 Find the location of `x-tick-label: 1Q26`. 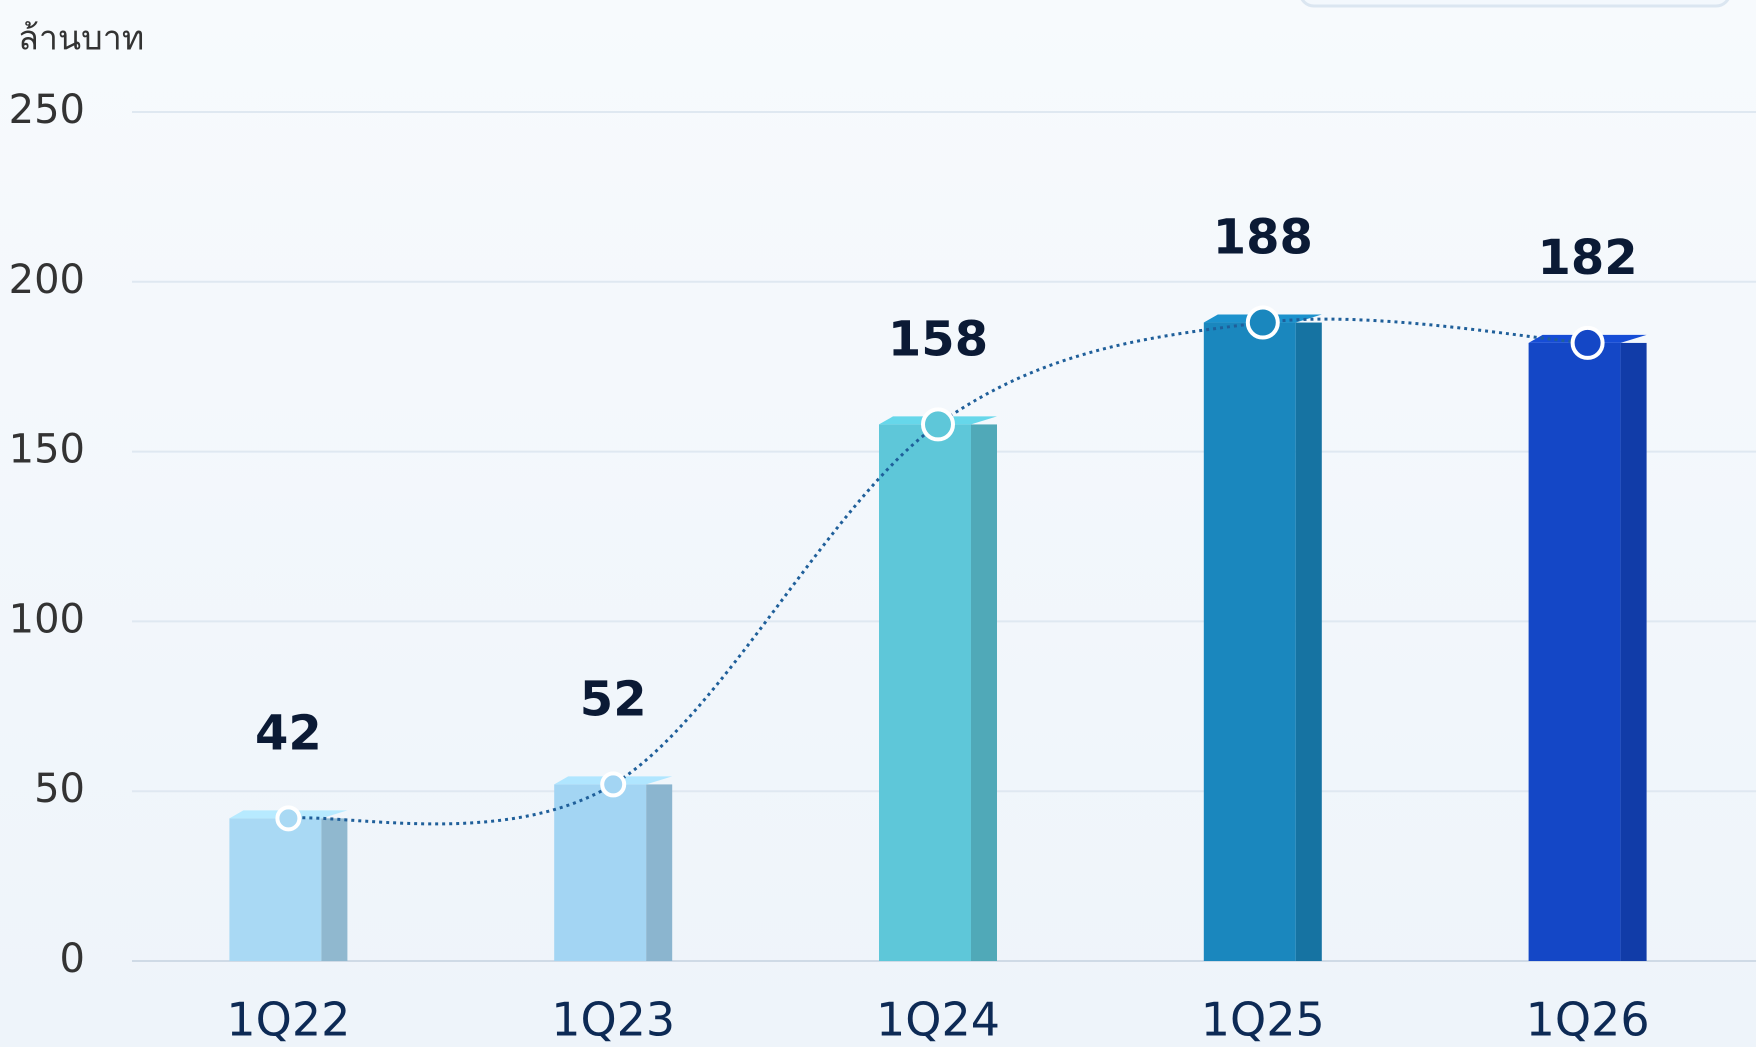

x-tick-label: 1Q26 is located at coordinates (1588, 1020).